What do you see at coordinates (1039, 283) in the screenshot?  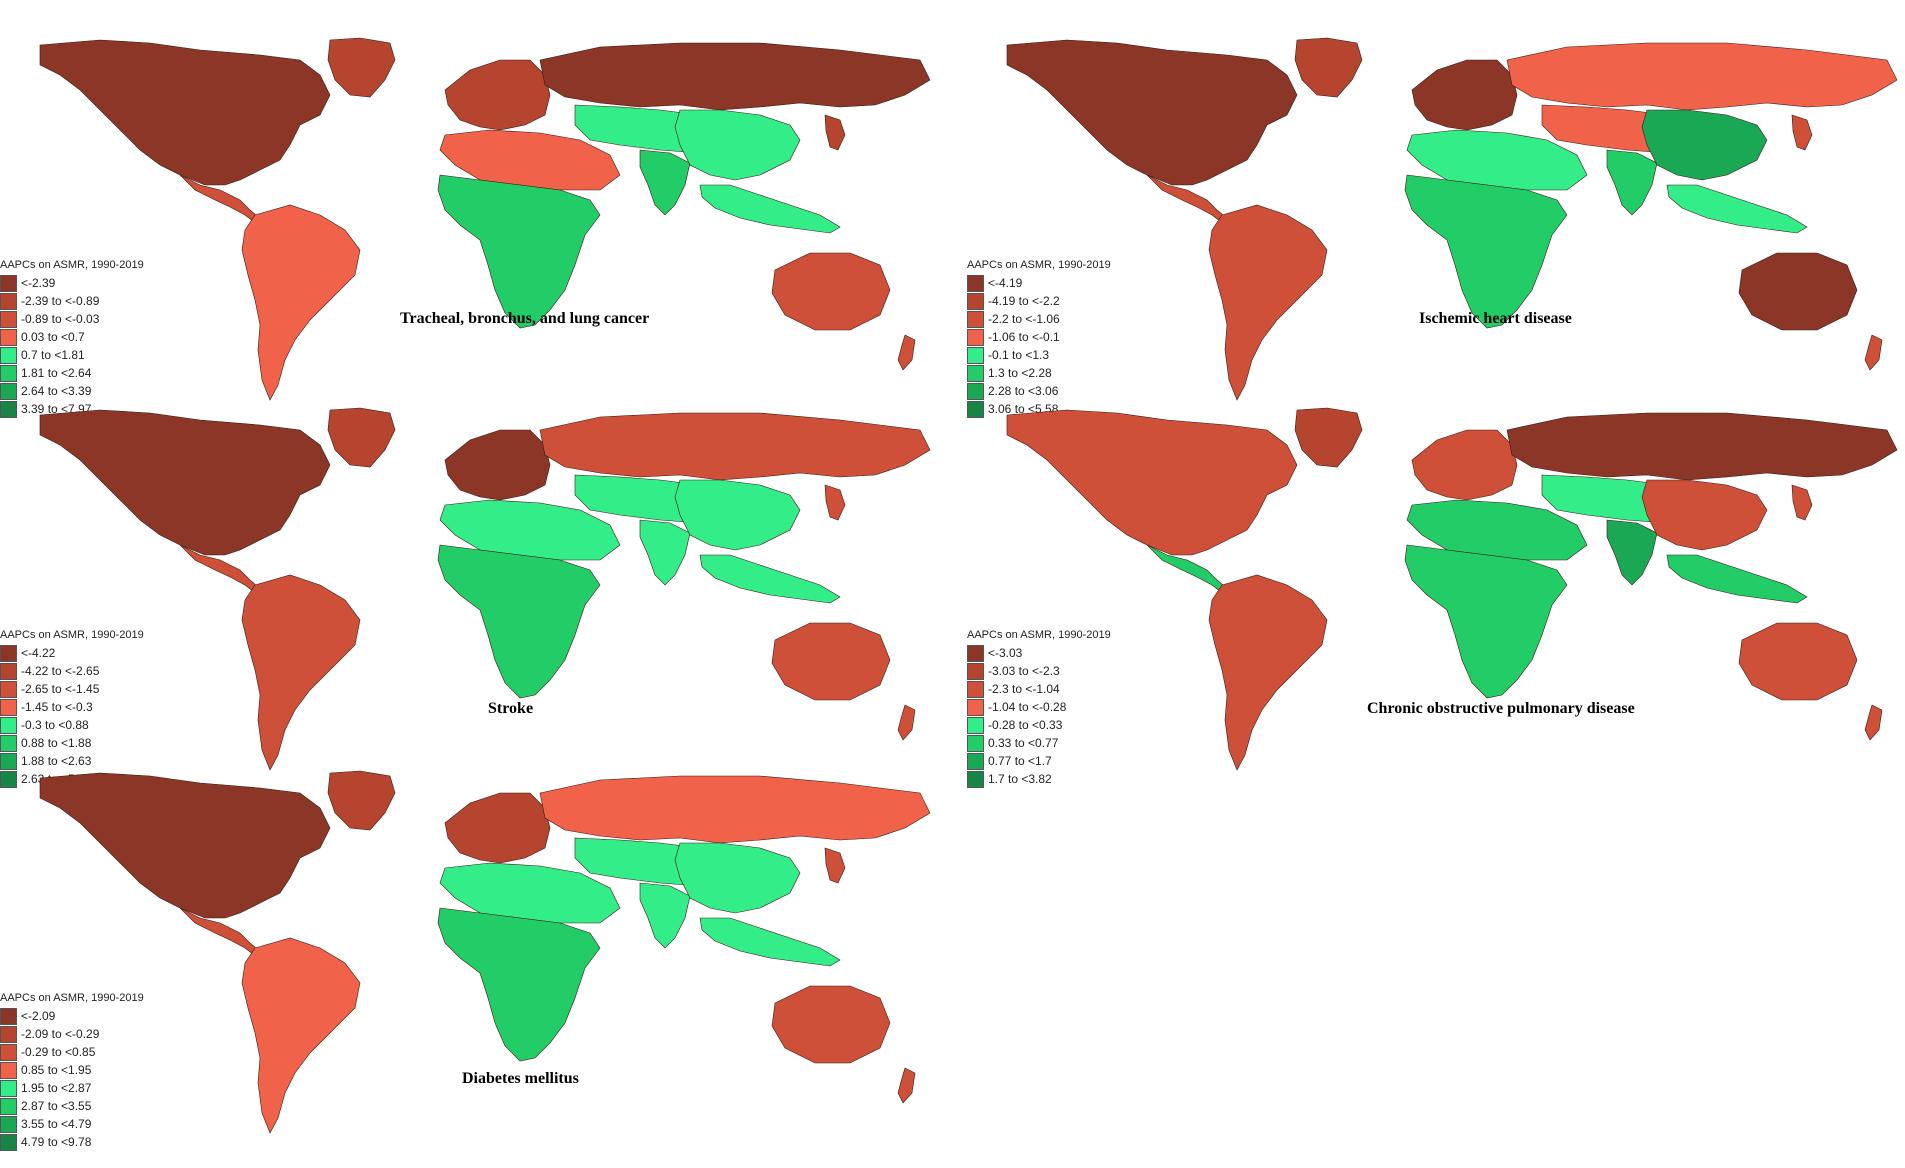 I see `legend-item: <-4.19` at bounding box center [1039, 283].